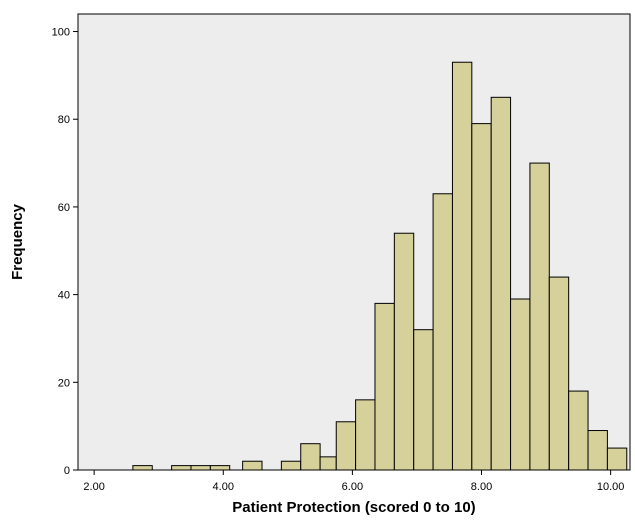 The width and height of the screenshot is (635, 522). What do you see at coordinates (64, 383) in the screenshot?
I see `y-tick-label: 20` at bounding box center [64, 383].